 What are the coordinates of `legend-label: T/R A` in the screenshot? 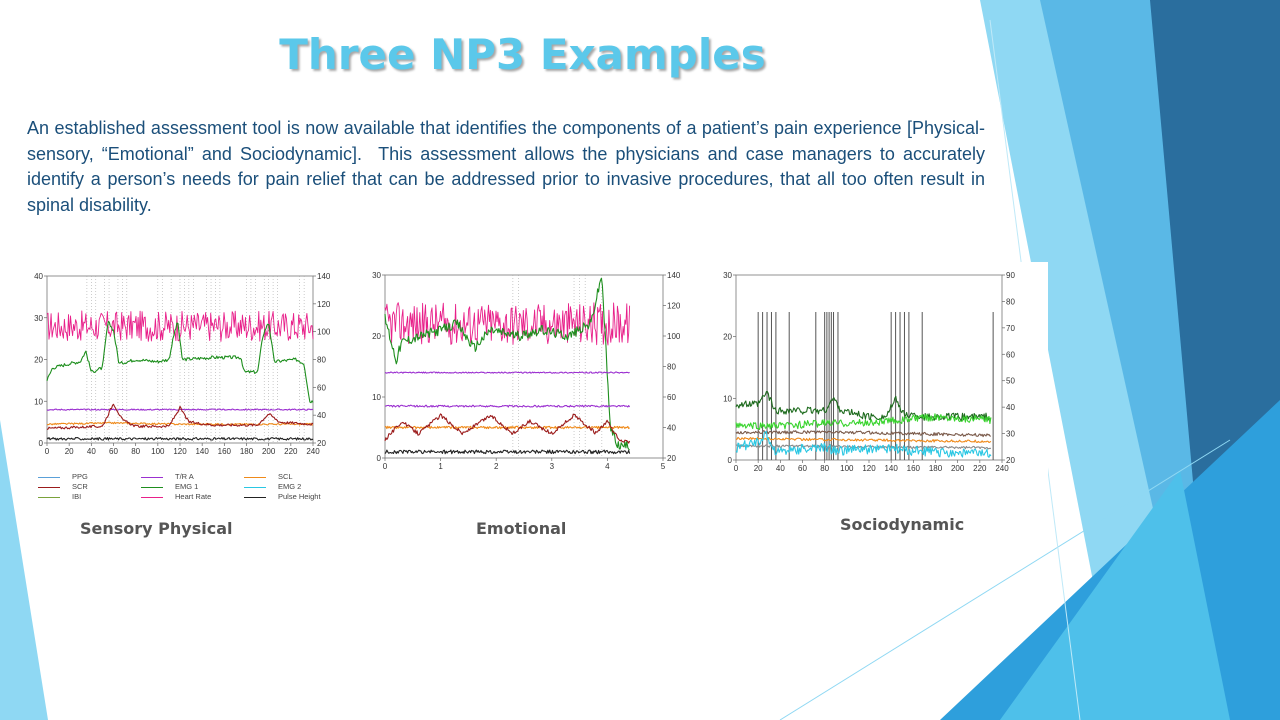 It's located at (184, 476).